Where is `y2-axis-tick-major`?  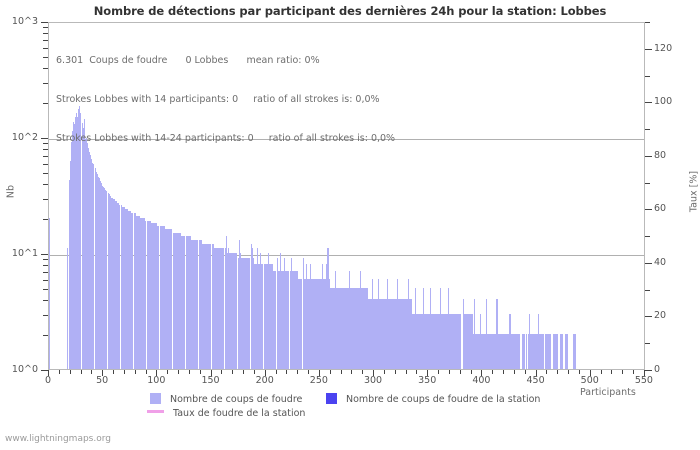 y2-axis-tick-major is located at coordinates (648, 370).